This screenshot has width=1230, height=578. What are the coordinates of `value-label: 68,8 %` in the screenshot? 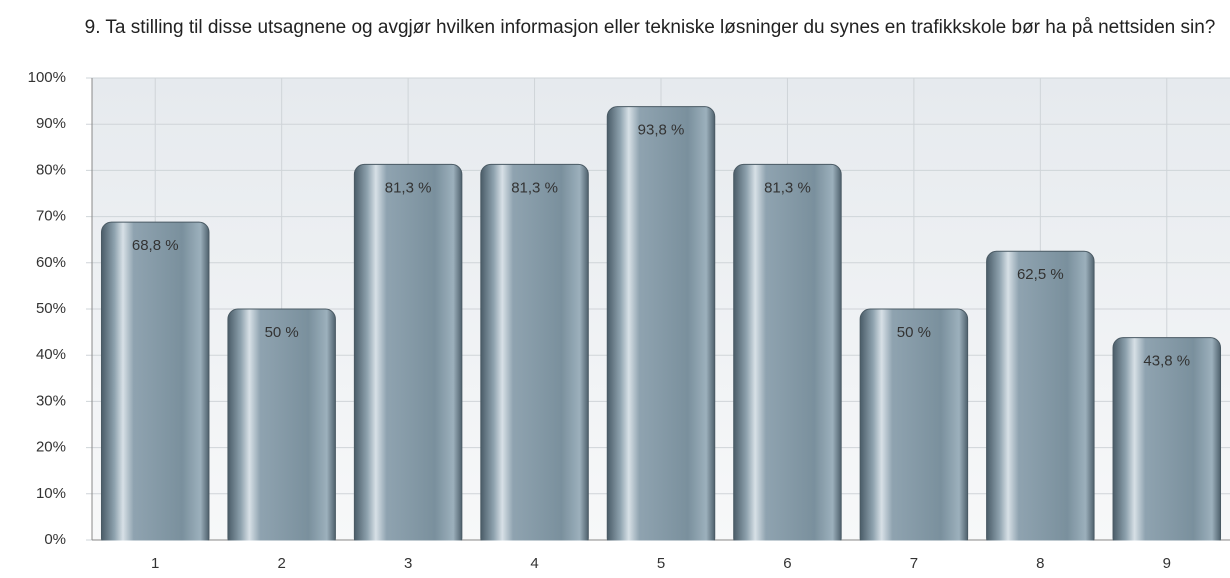 It's located at (155, 245).